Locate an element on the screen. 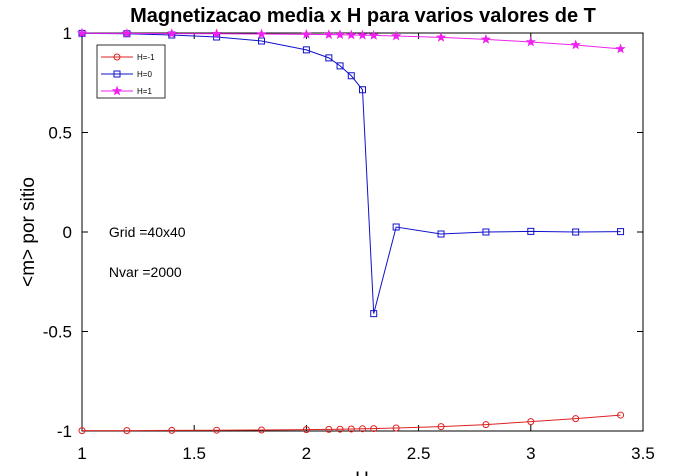 This screenshot has height=476, width=684. y-tick-label: 1 is located at coordinates (67, 33).